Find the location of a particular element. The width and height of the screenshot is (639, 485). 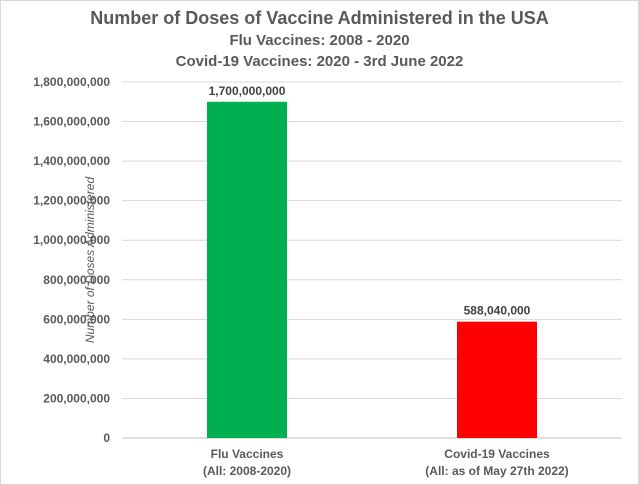

bar-data-label: 588,040,000 is located at coordinates (497, 311).